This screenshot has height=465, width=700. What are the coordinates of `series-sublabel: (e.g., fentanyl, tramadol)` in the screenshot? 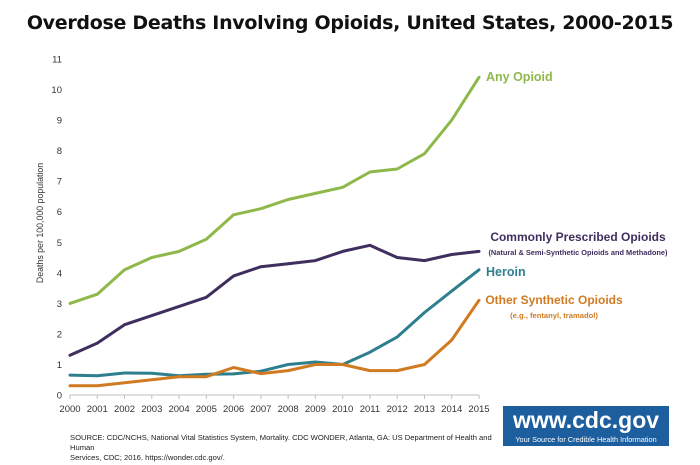 It's located at (554, 315).